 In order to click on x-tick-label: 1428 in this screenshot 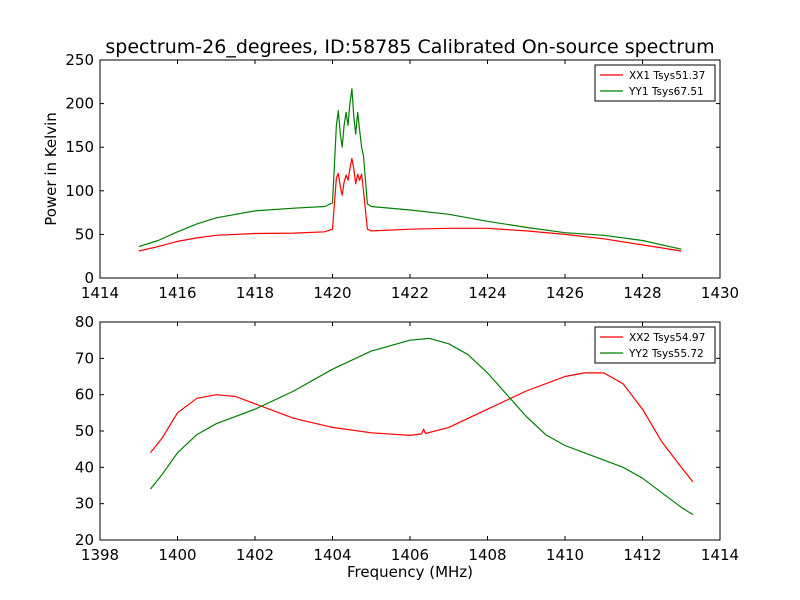, I will do `click(642, 293)`.